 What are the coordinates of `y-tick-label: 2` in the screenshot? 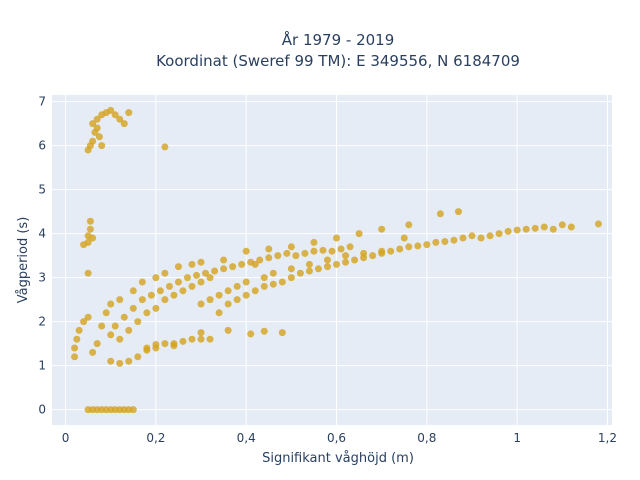 It's located at (42, 322).